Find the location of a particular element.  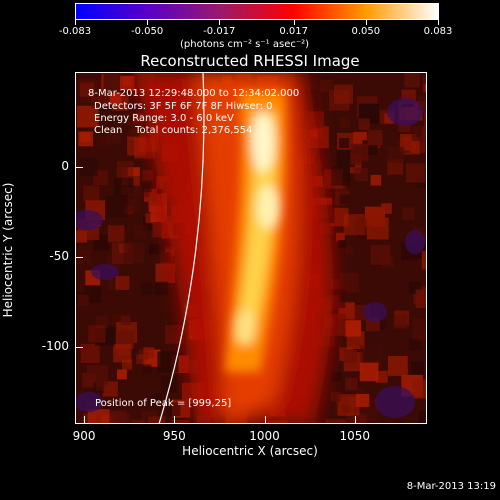

x-tick-label: 1050 is located at coordinates (355, 436).